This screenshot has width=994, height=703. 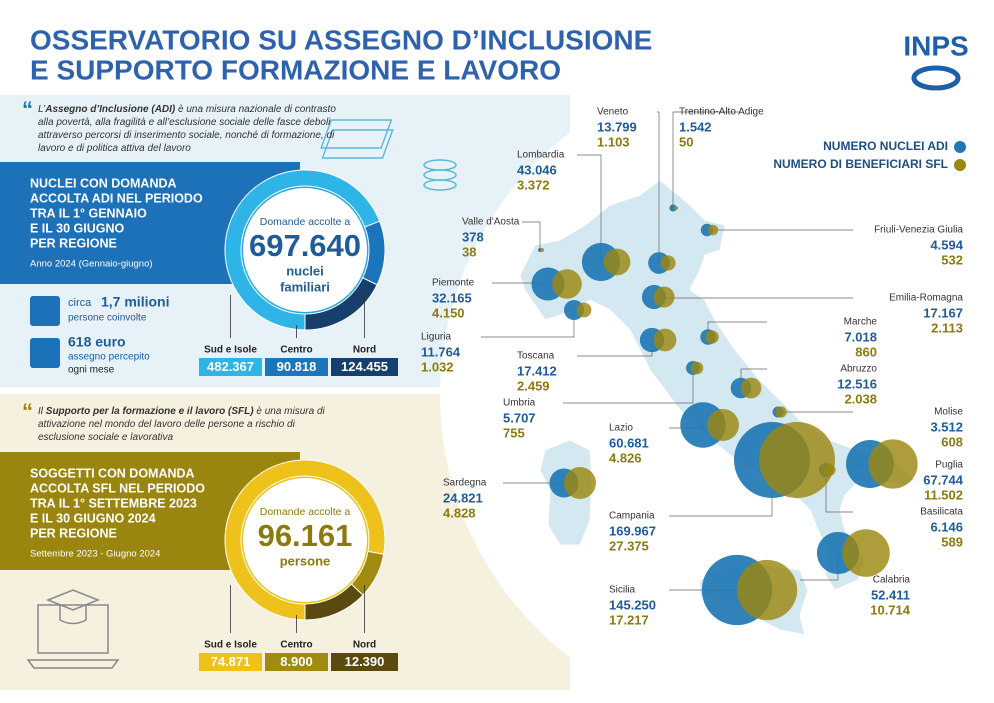 I want to click on period: Anno 2024 (Gennaio-giugno), so click(x=91, y=264).